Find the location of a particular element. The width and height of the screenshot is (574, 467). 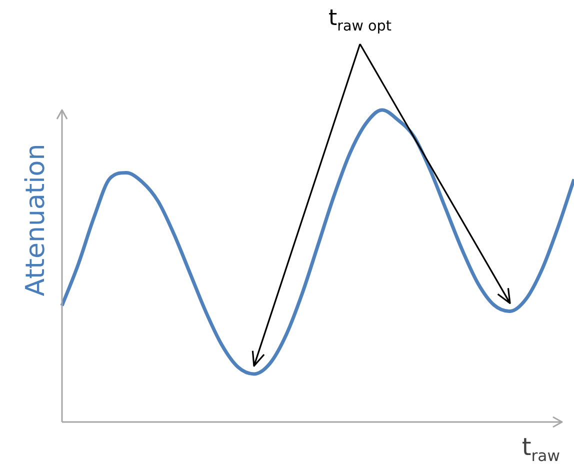

text: t$_{raw opt}$ is located at coordinates (360, 20).